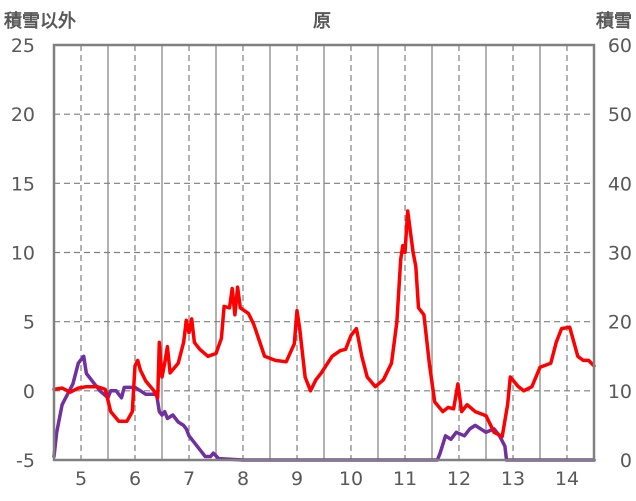 The image size is (636, 501). What do you see at coordinates (620, 46) in the screenshot?
I see `y-right-tick-label: 60` at bounding box center [620, 46].